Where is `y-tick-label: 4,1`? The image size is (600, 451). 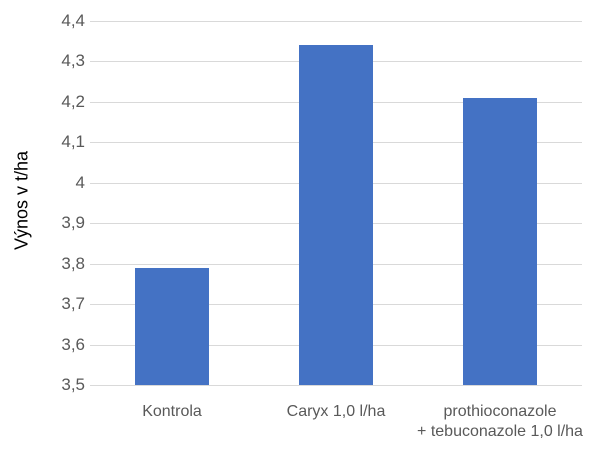
y-tick-label: 4,1 is located at coordinates (73, 142).